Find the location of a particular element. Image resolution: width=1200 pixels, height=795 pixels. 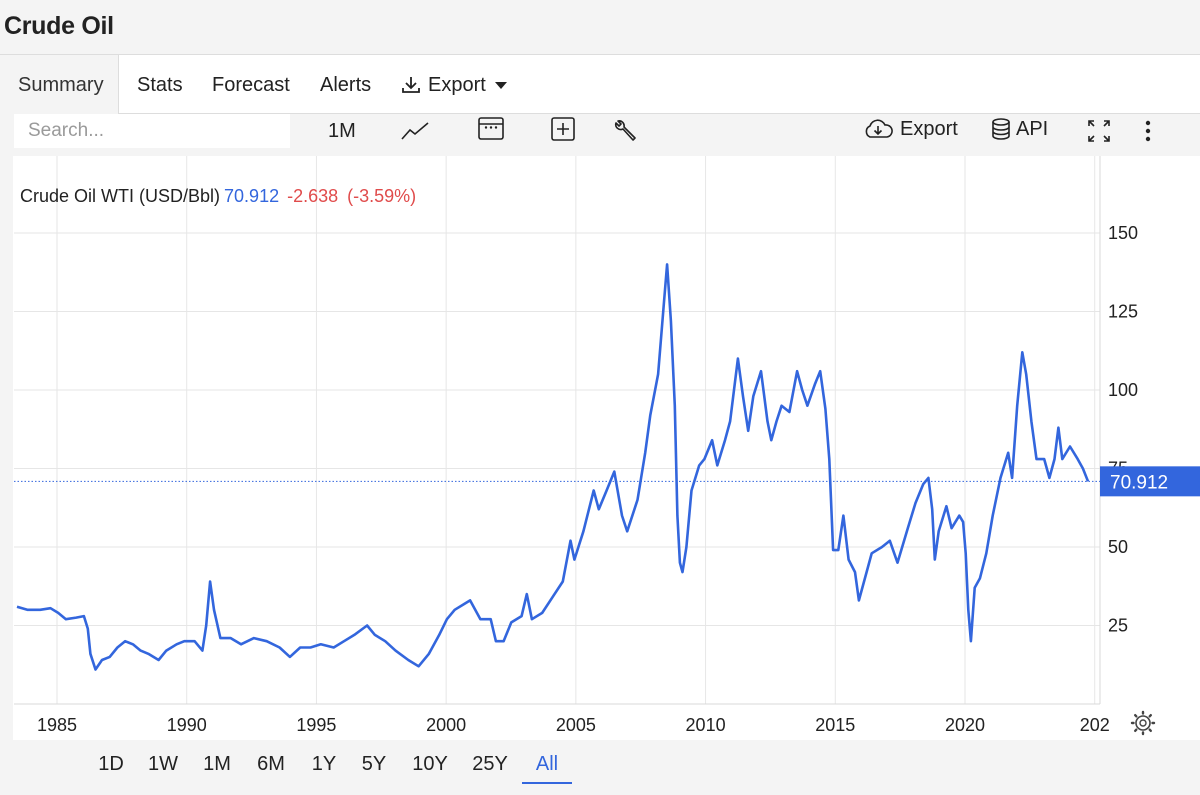

chevron-down-icon is located at coordinates (500, 85).